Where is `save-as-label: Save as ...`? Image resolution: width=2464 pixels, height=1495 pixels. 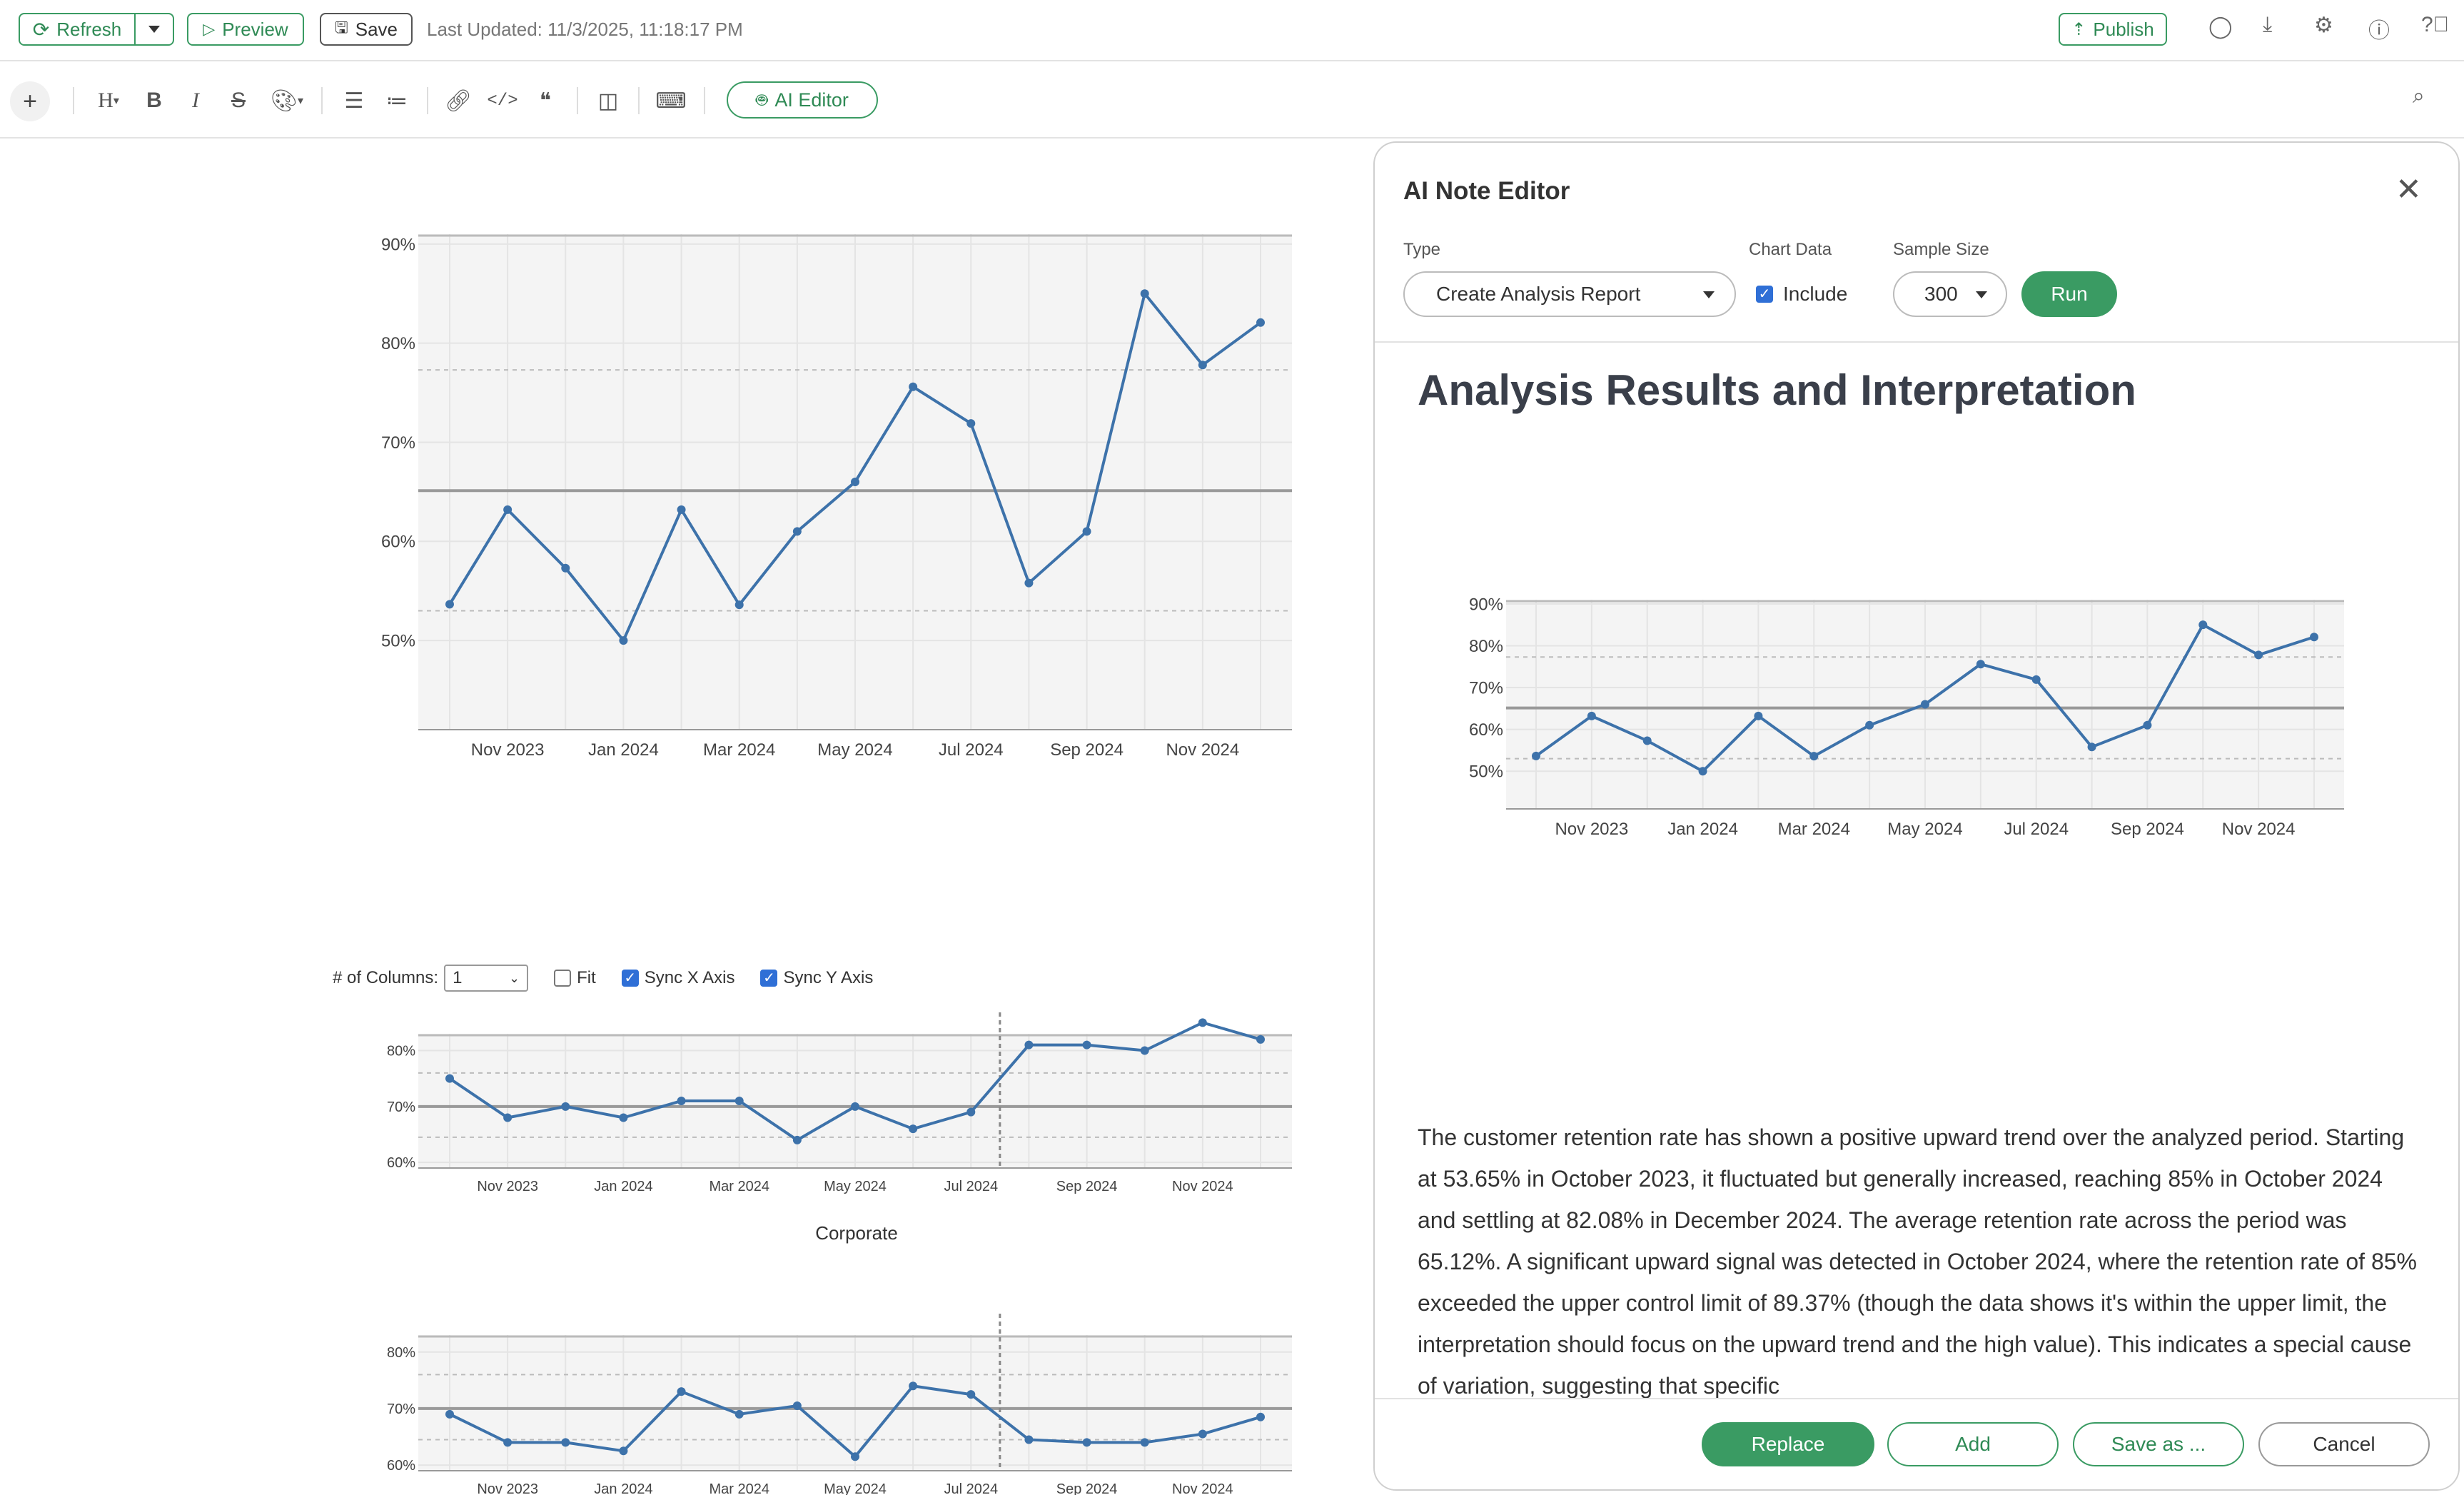
save-as-label: Save as ... is located at coordinates (2158, 1444).